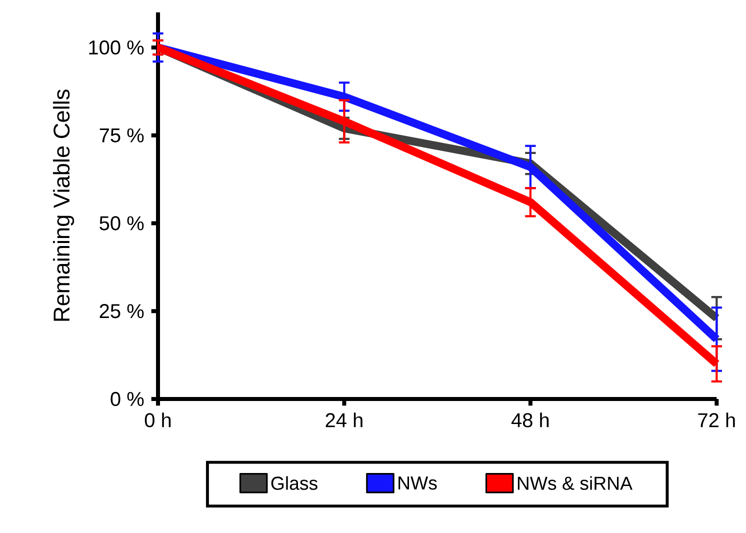 Image resolution: width=746 pixels, height=533 pixels. I want to click on y-axis-title: Remaining Viable Cells, so click(63, 205).